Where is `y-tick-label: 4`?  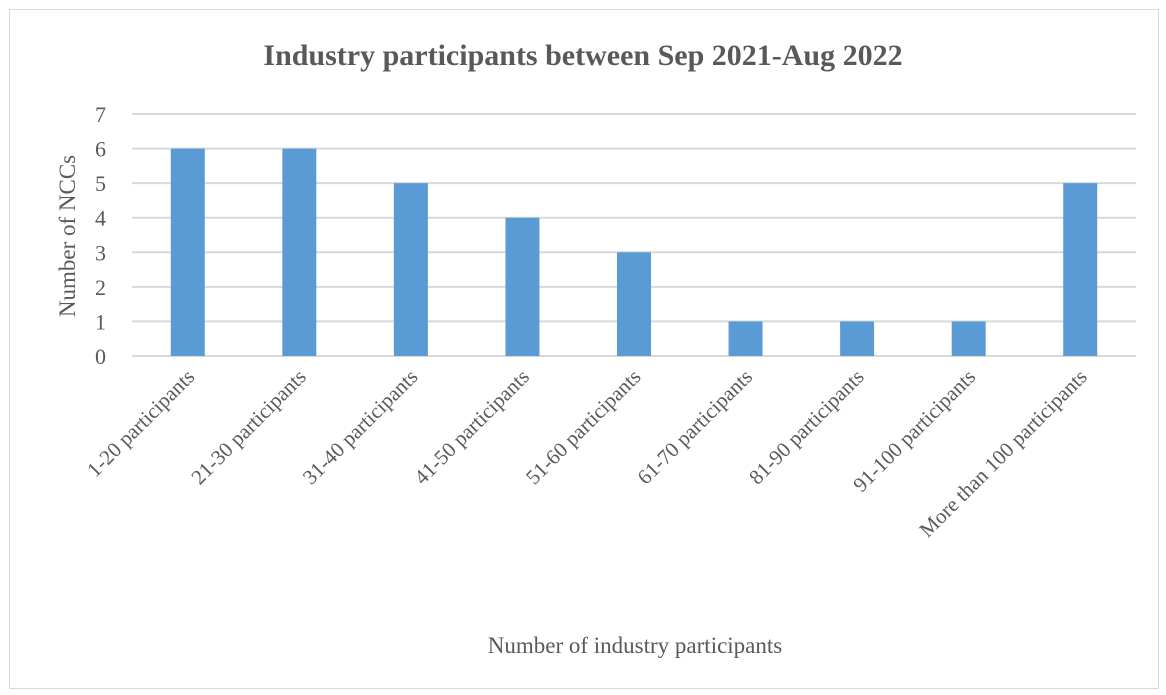
y-tick-label: 4 is located at coordinates (100, 218).